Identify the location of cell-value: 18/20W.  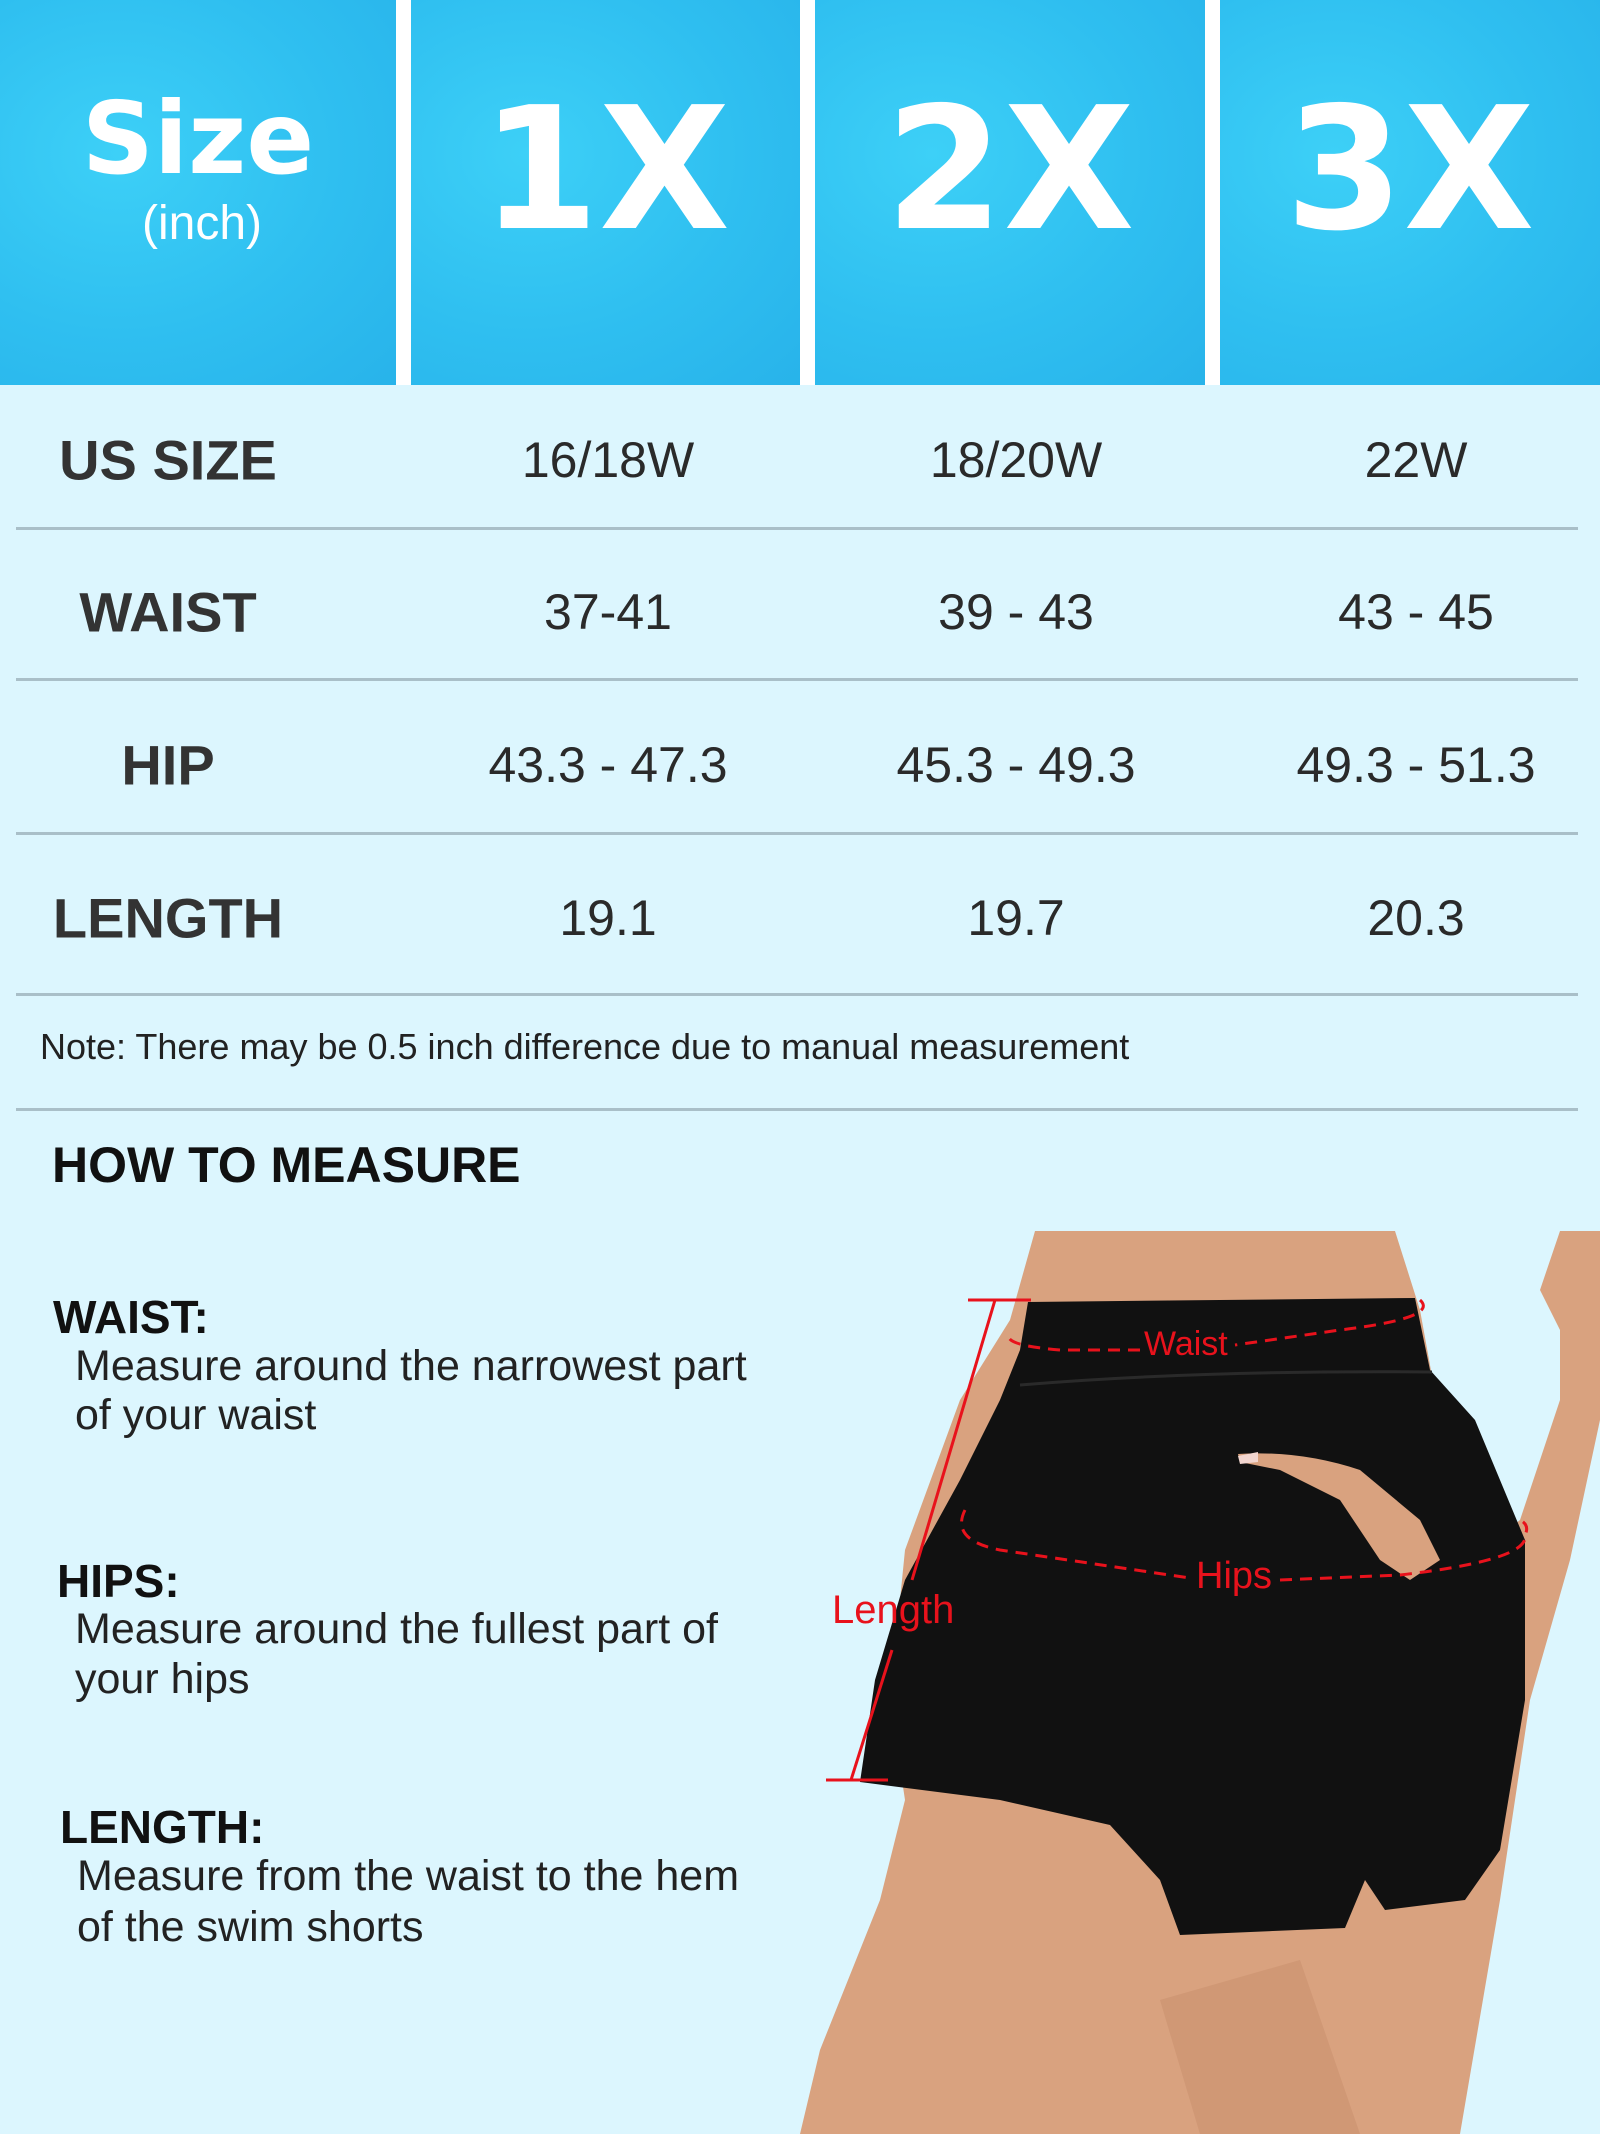
(1016, 460).